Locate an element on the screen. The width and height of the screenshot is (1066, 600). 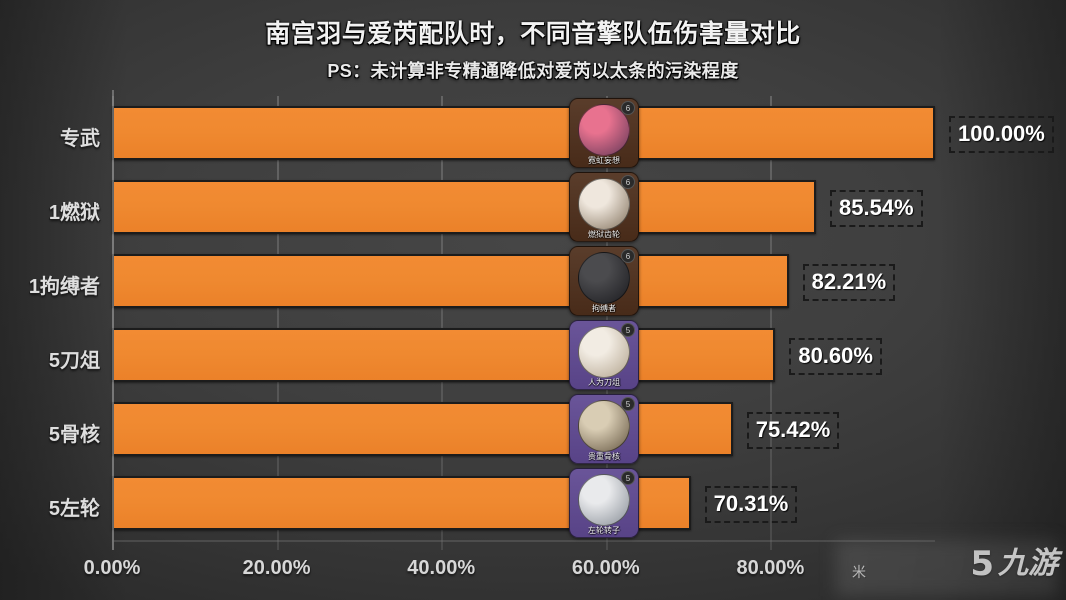
item-card-人为刀俎: 5 人为刀俎 is located at coordinates (604, 355).